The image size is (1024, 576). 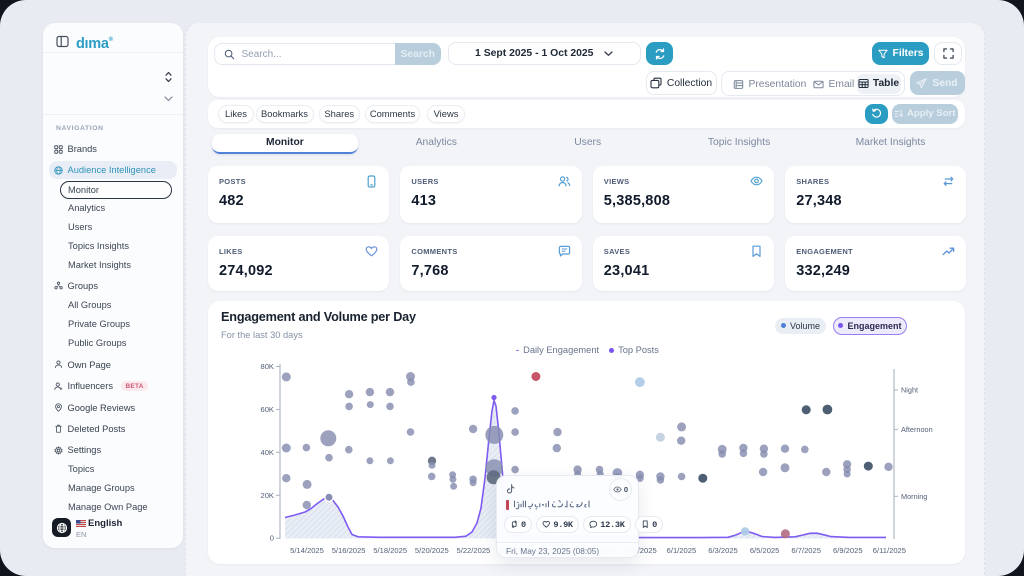 I want to click on svg-text: 6/7/2025, so click(x=806, y=550).